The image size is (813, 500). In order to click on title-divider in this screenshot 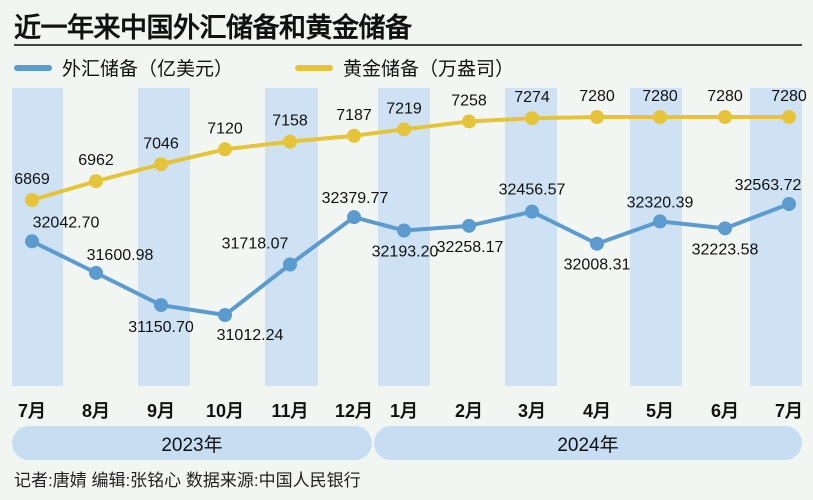, I will do `click(408, 45)`.